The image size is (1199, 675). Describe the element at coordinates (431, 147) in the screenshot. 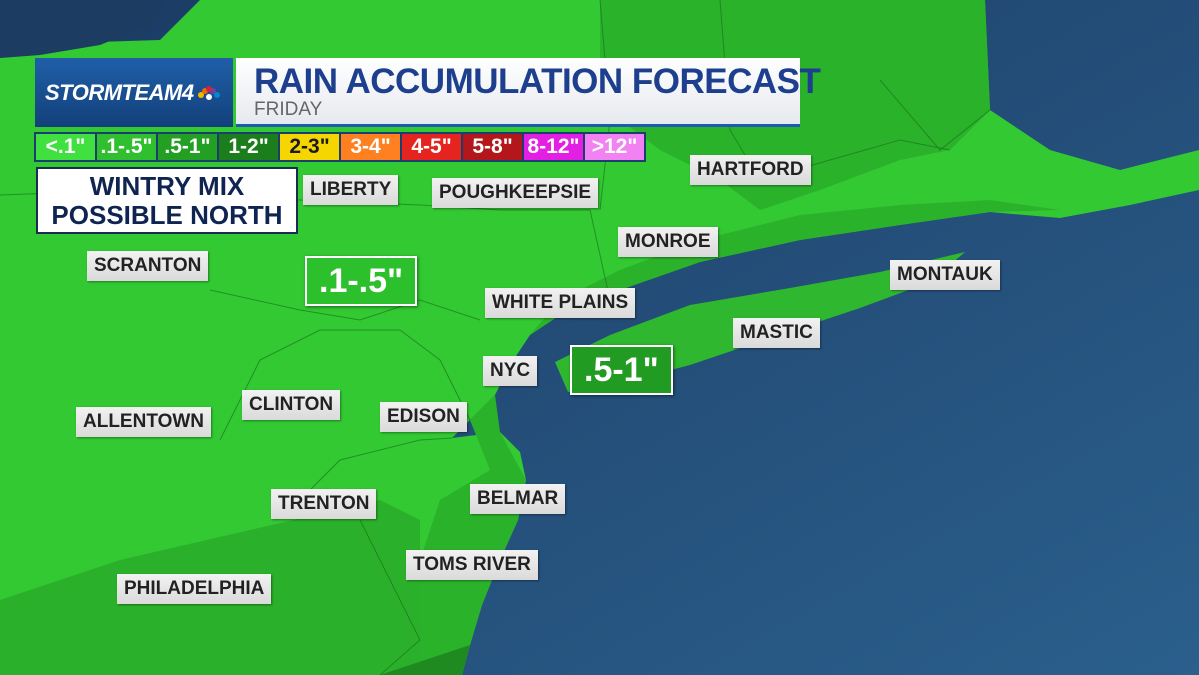

I see `legend-item: 4-5"` at that location.